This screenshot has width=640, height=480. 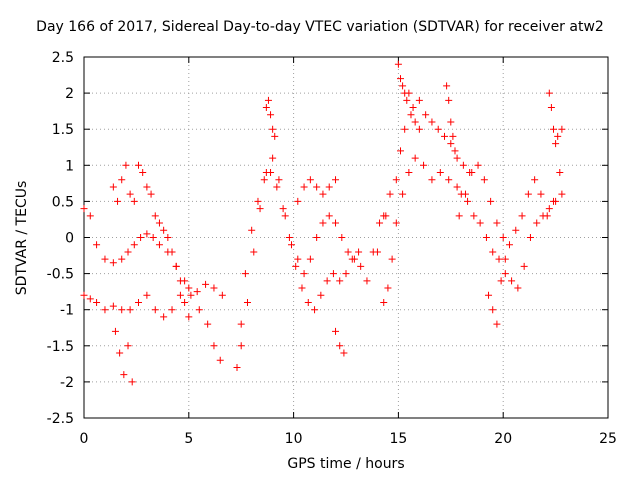 I want to click on y-tick-label: 1, so click(x=69, y=166).